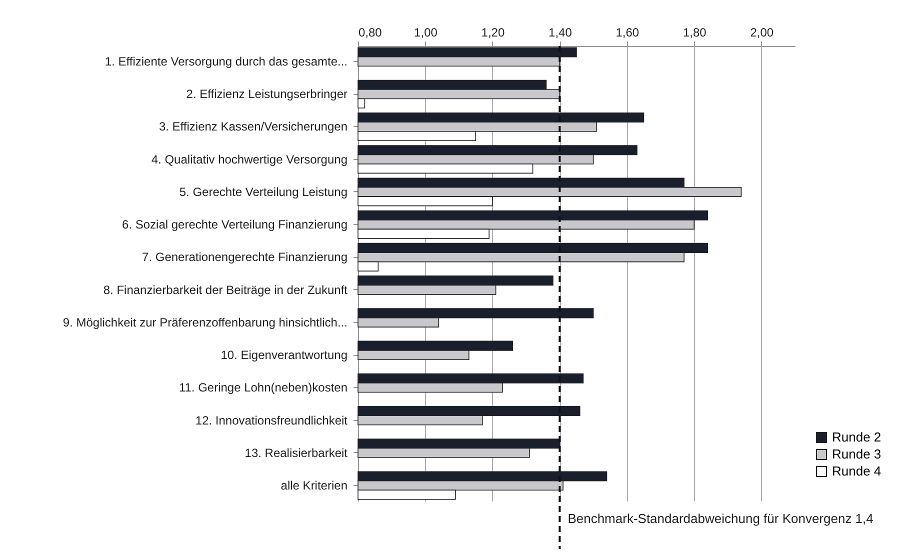 The width and height of the screenshot is (914, 560). What do you see at coordinates (263, 191) in the screenshot?
I see `y-tick-label: 5. Gerechte Verteilung Leistung` at bounding box center [263, 191].